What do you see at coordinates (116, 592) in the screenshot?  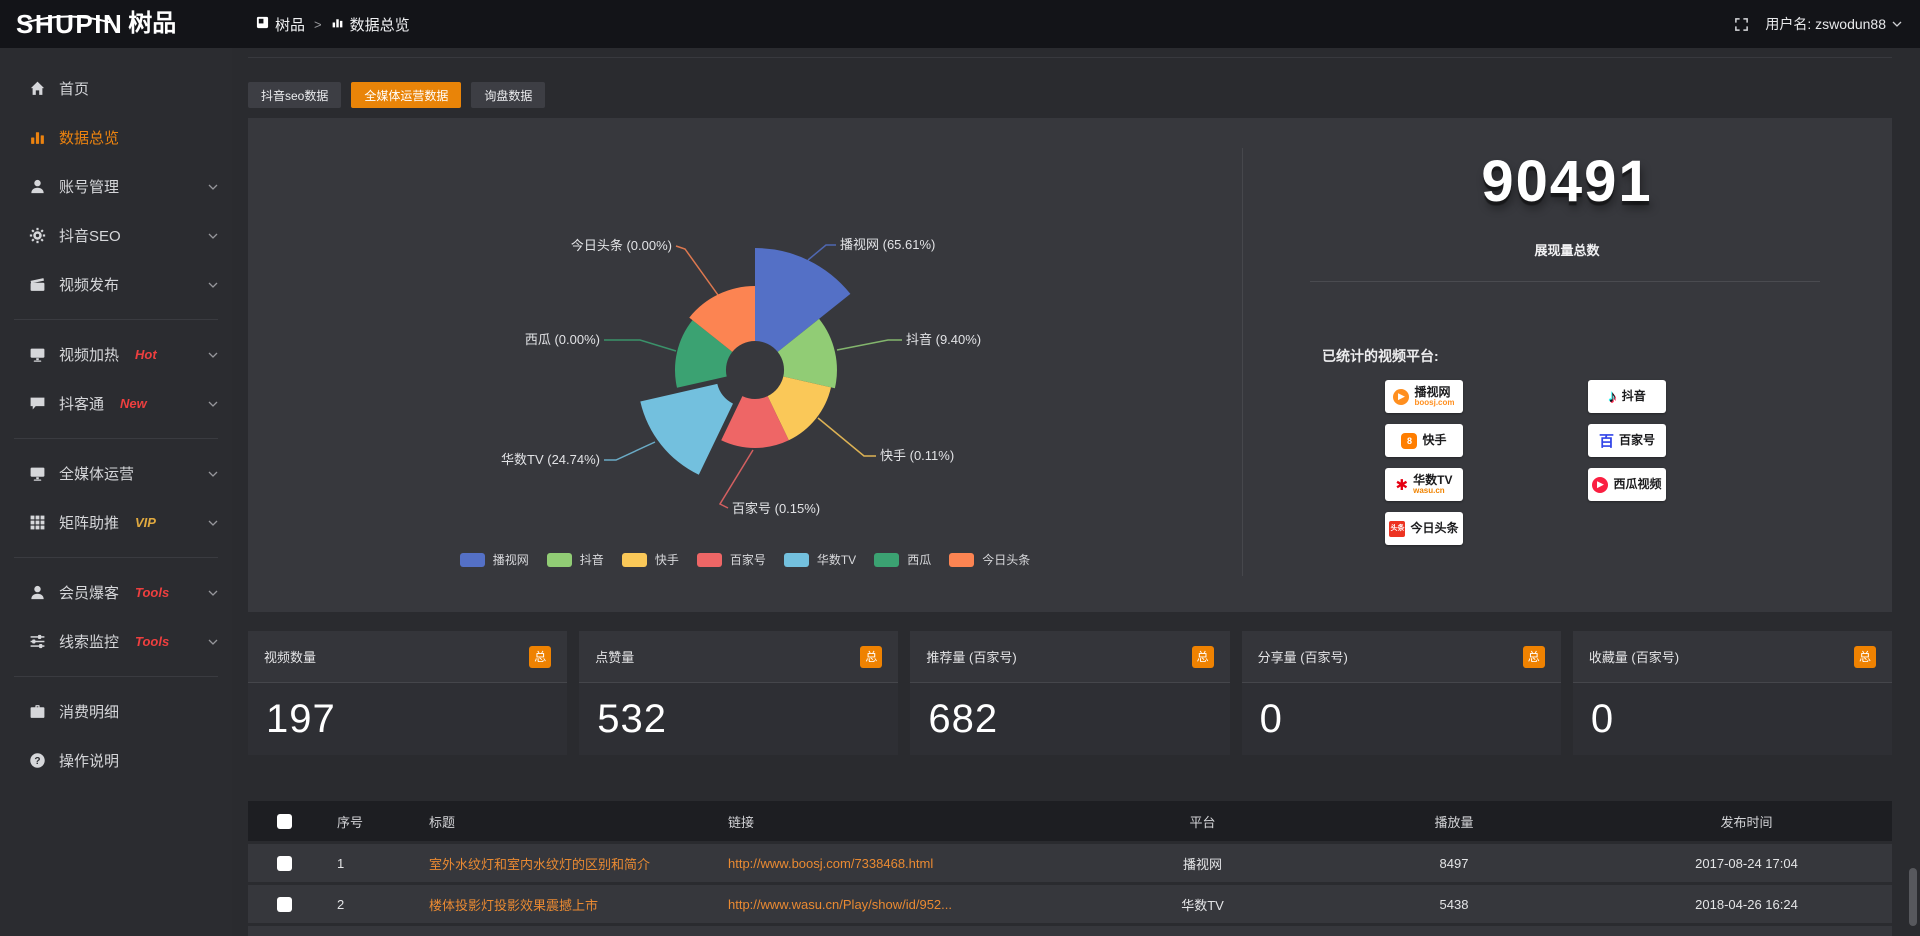 I see `sidebar-item: 会员爆客 Tools` at bounding box center [116, 592].